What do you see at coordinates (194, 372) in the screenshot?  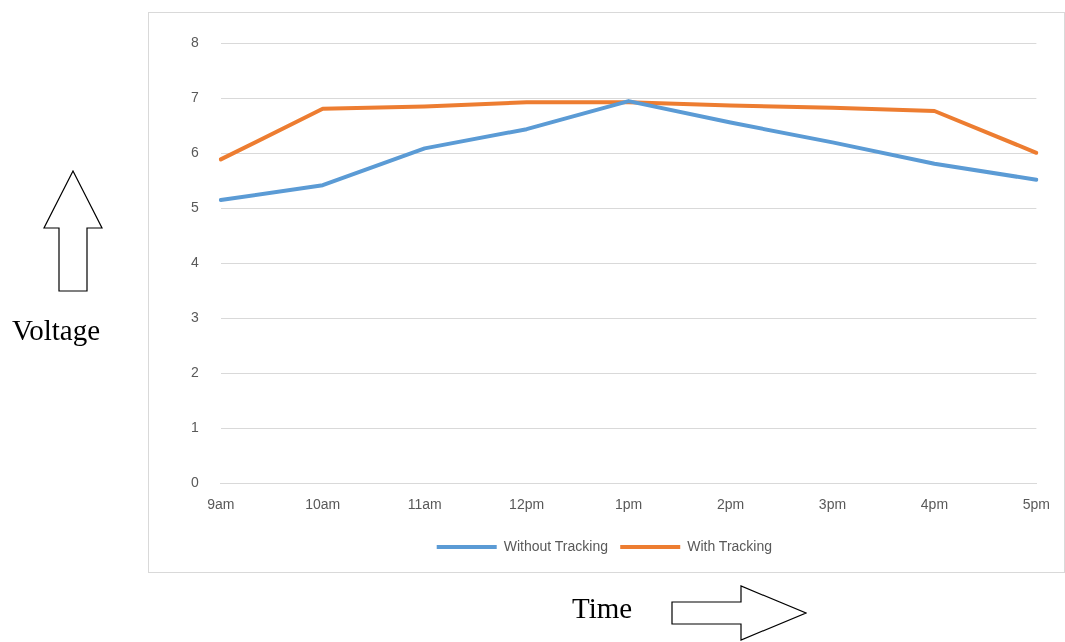 I see `y-tick-label: 2` at bounding box center [194, 372].